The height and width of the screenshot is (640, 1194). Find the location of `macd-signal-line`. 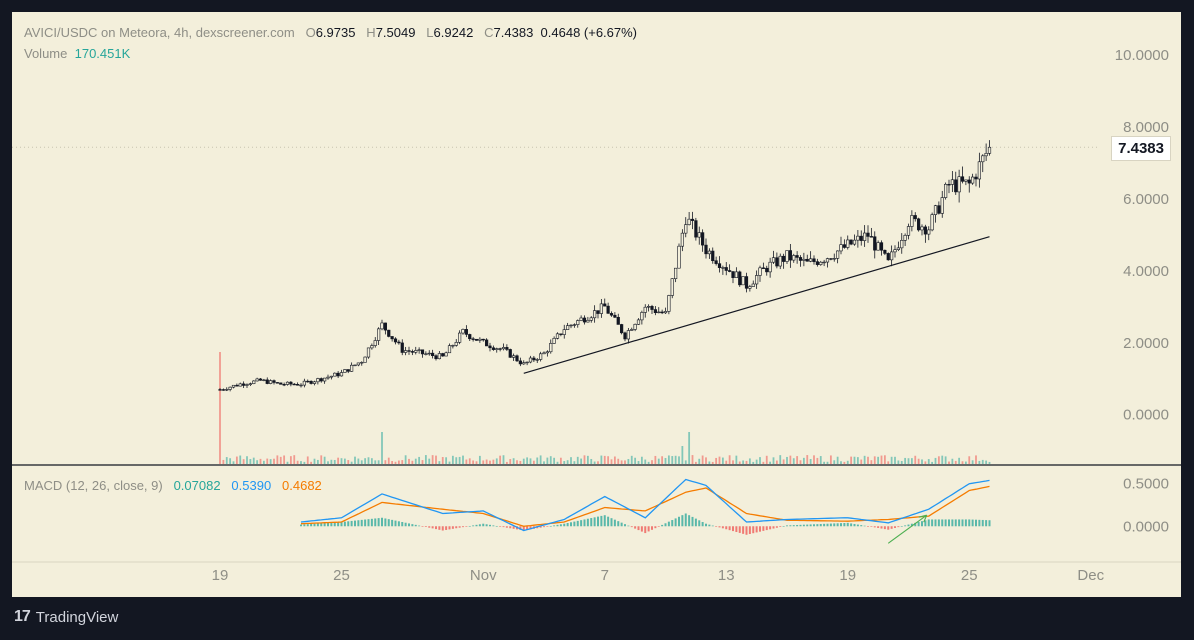

macd-signal-line is located at coordinates (645, 506).